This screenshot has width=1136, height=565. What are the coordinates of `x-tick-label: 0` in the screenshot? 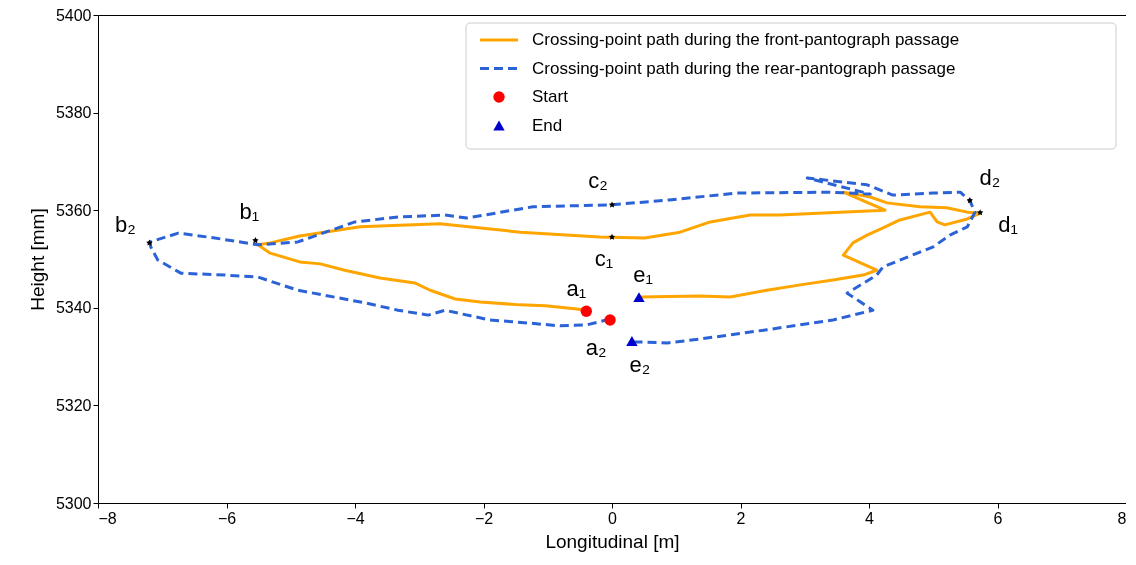 It's located at (613, 518).